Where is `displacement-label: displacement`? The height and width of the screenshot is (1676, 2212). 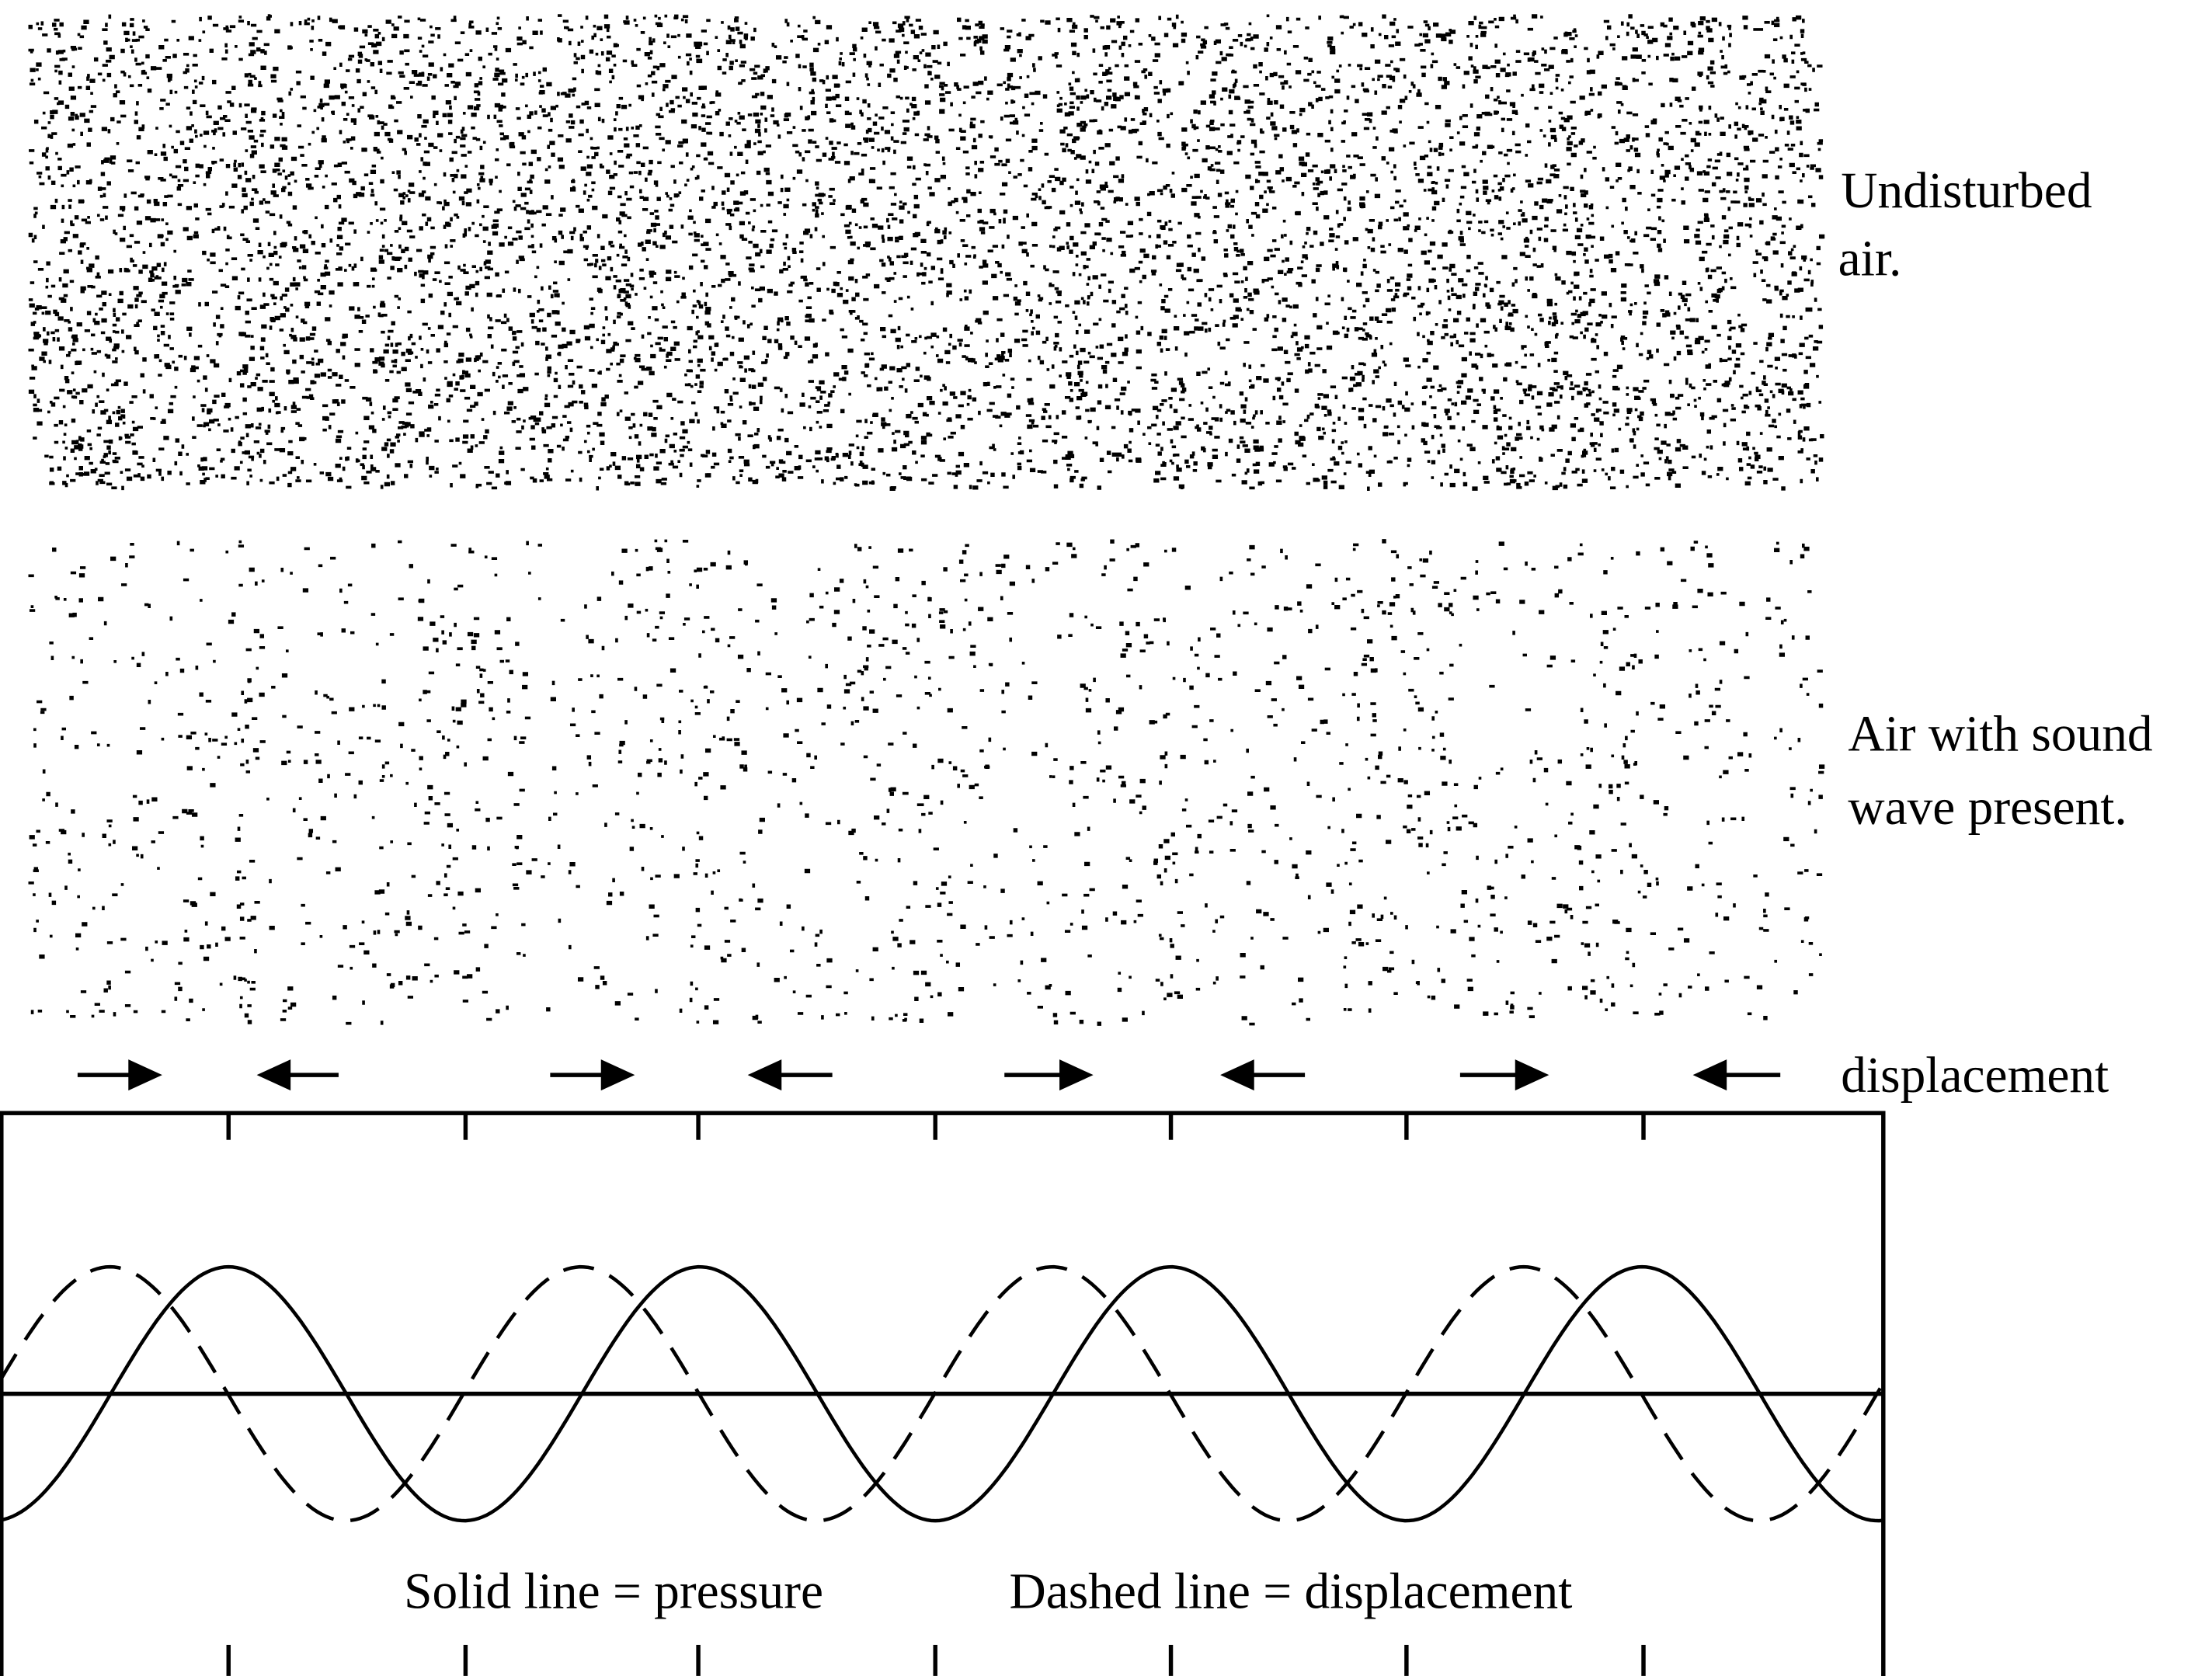 displacement-label: displacement is located at coordinates (1975, 1076).